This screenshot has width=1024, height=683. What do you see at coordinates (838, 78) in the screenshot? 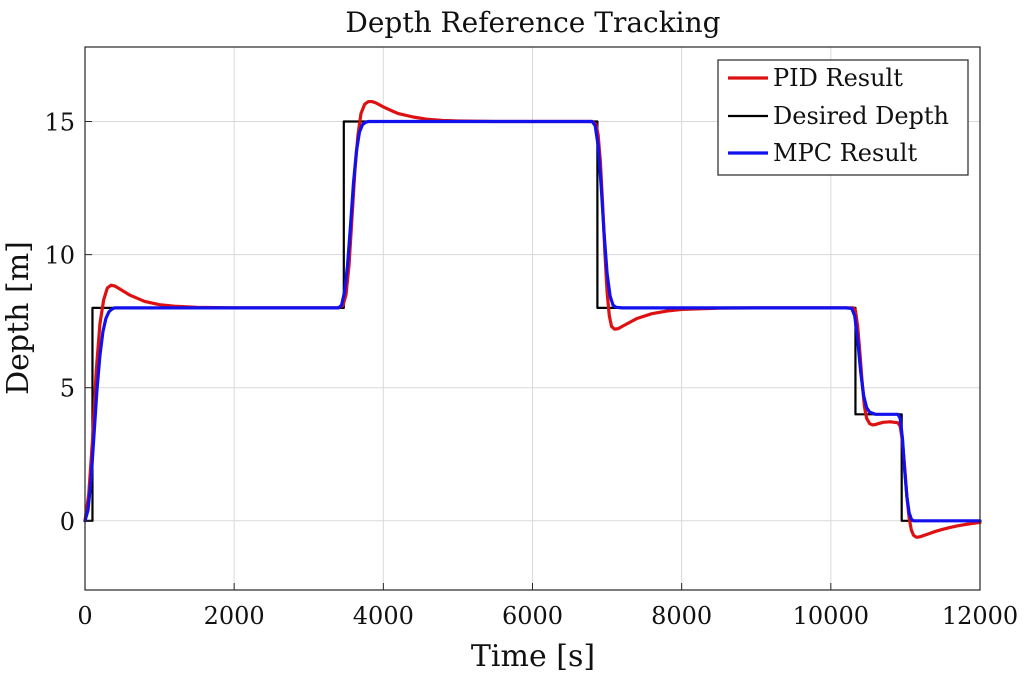
I see `legend-label-pid: PID Result` at bounding box center [838, 78].